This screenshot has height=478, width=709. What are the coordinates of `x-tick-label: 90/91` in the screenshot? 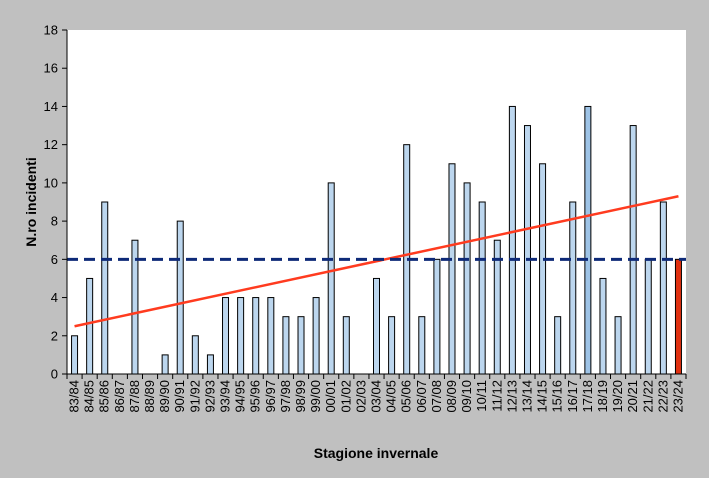 It's located at (179, 396).